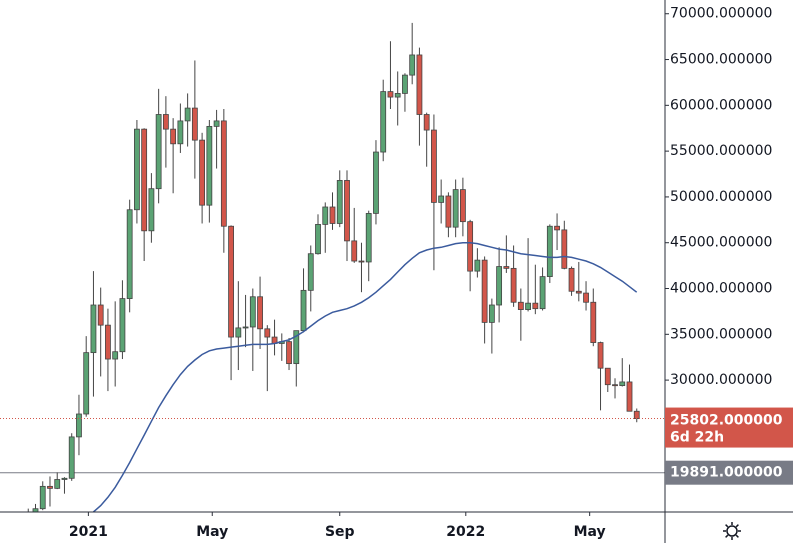 This screenshot has height=543, width=793. I want to click on y-tick-label: 65000.000000, so click(721, 60).